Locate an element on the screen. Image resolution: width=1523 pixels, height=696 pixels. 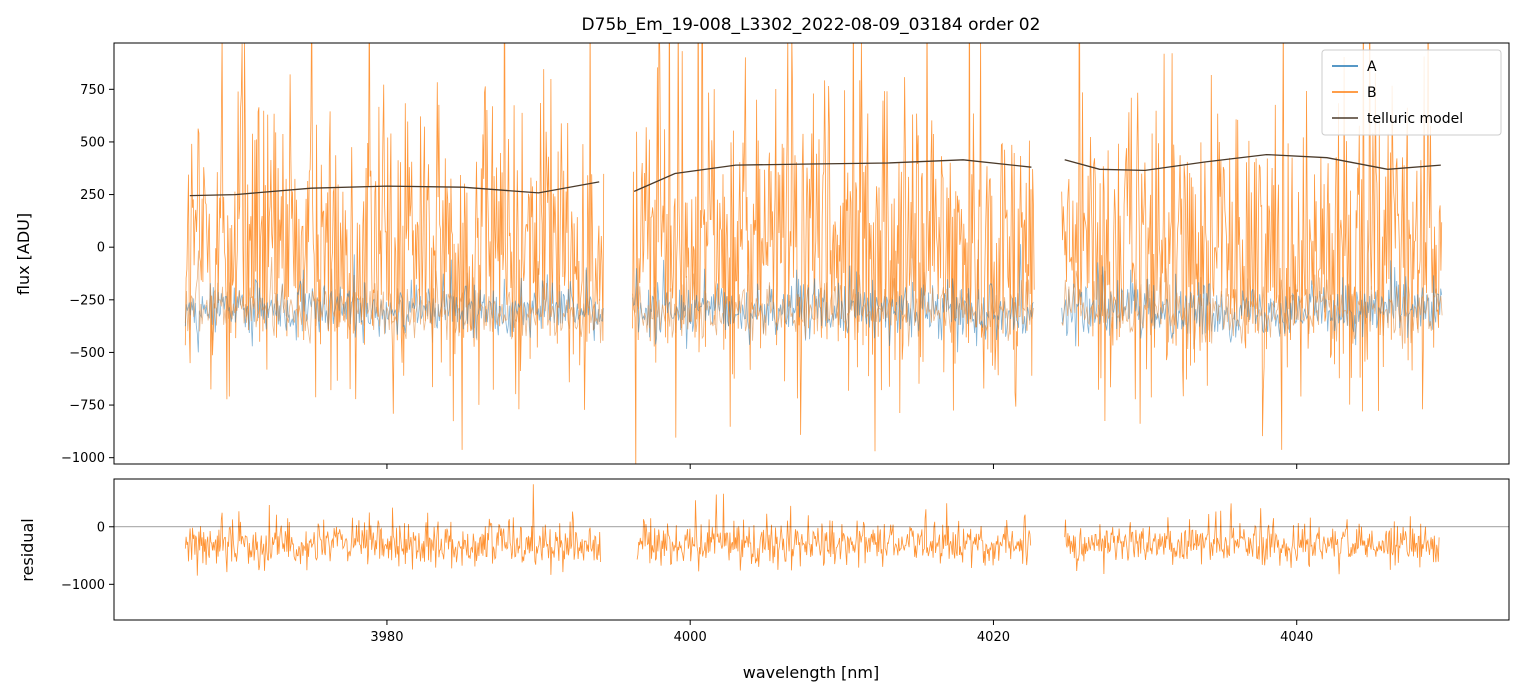
x-tick-label: 4040 is located at coordinates (1296, 637).